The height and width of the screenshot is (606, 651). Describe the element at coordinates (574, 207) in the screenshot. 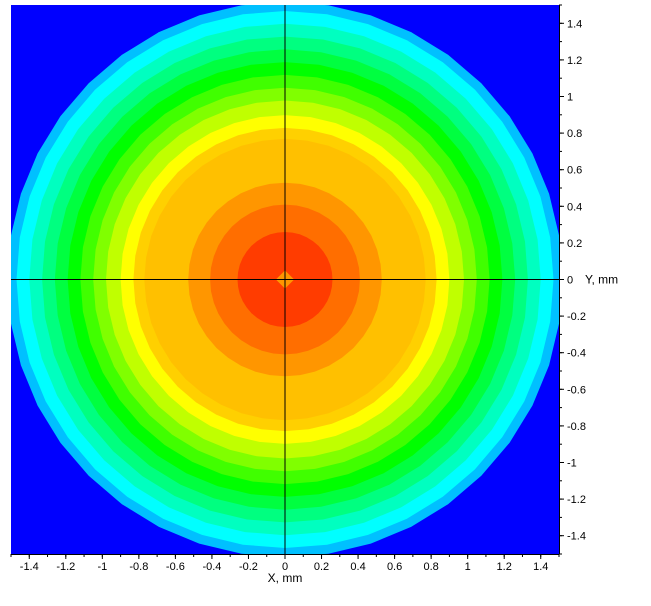

I see `y-tick-label: 0.4` at that location.